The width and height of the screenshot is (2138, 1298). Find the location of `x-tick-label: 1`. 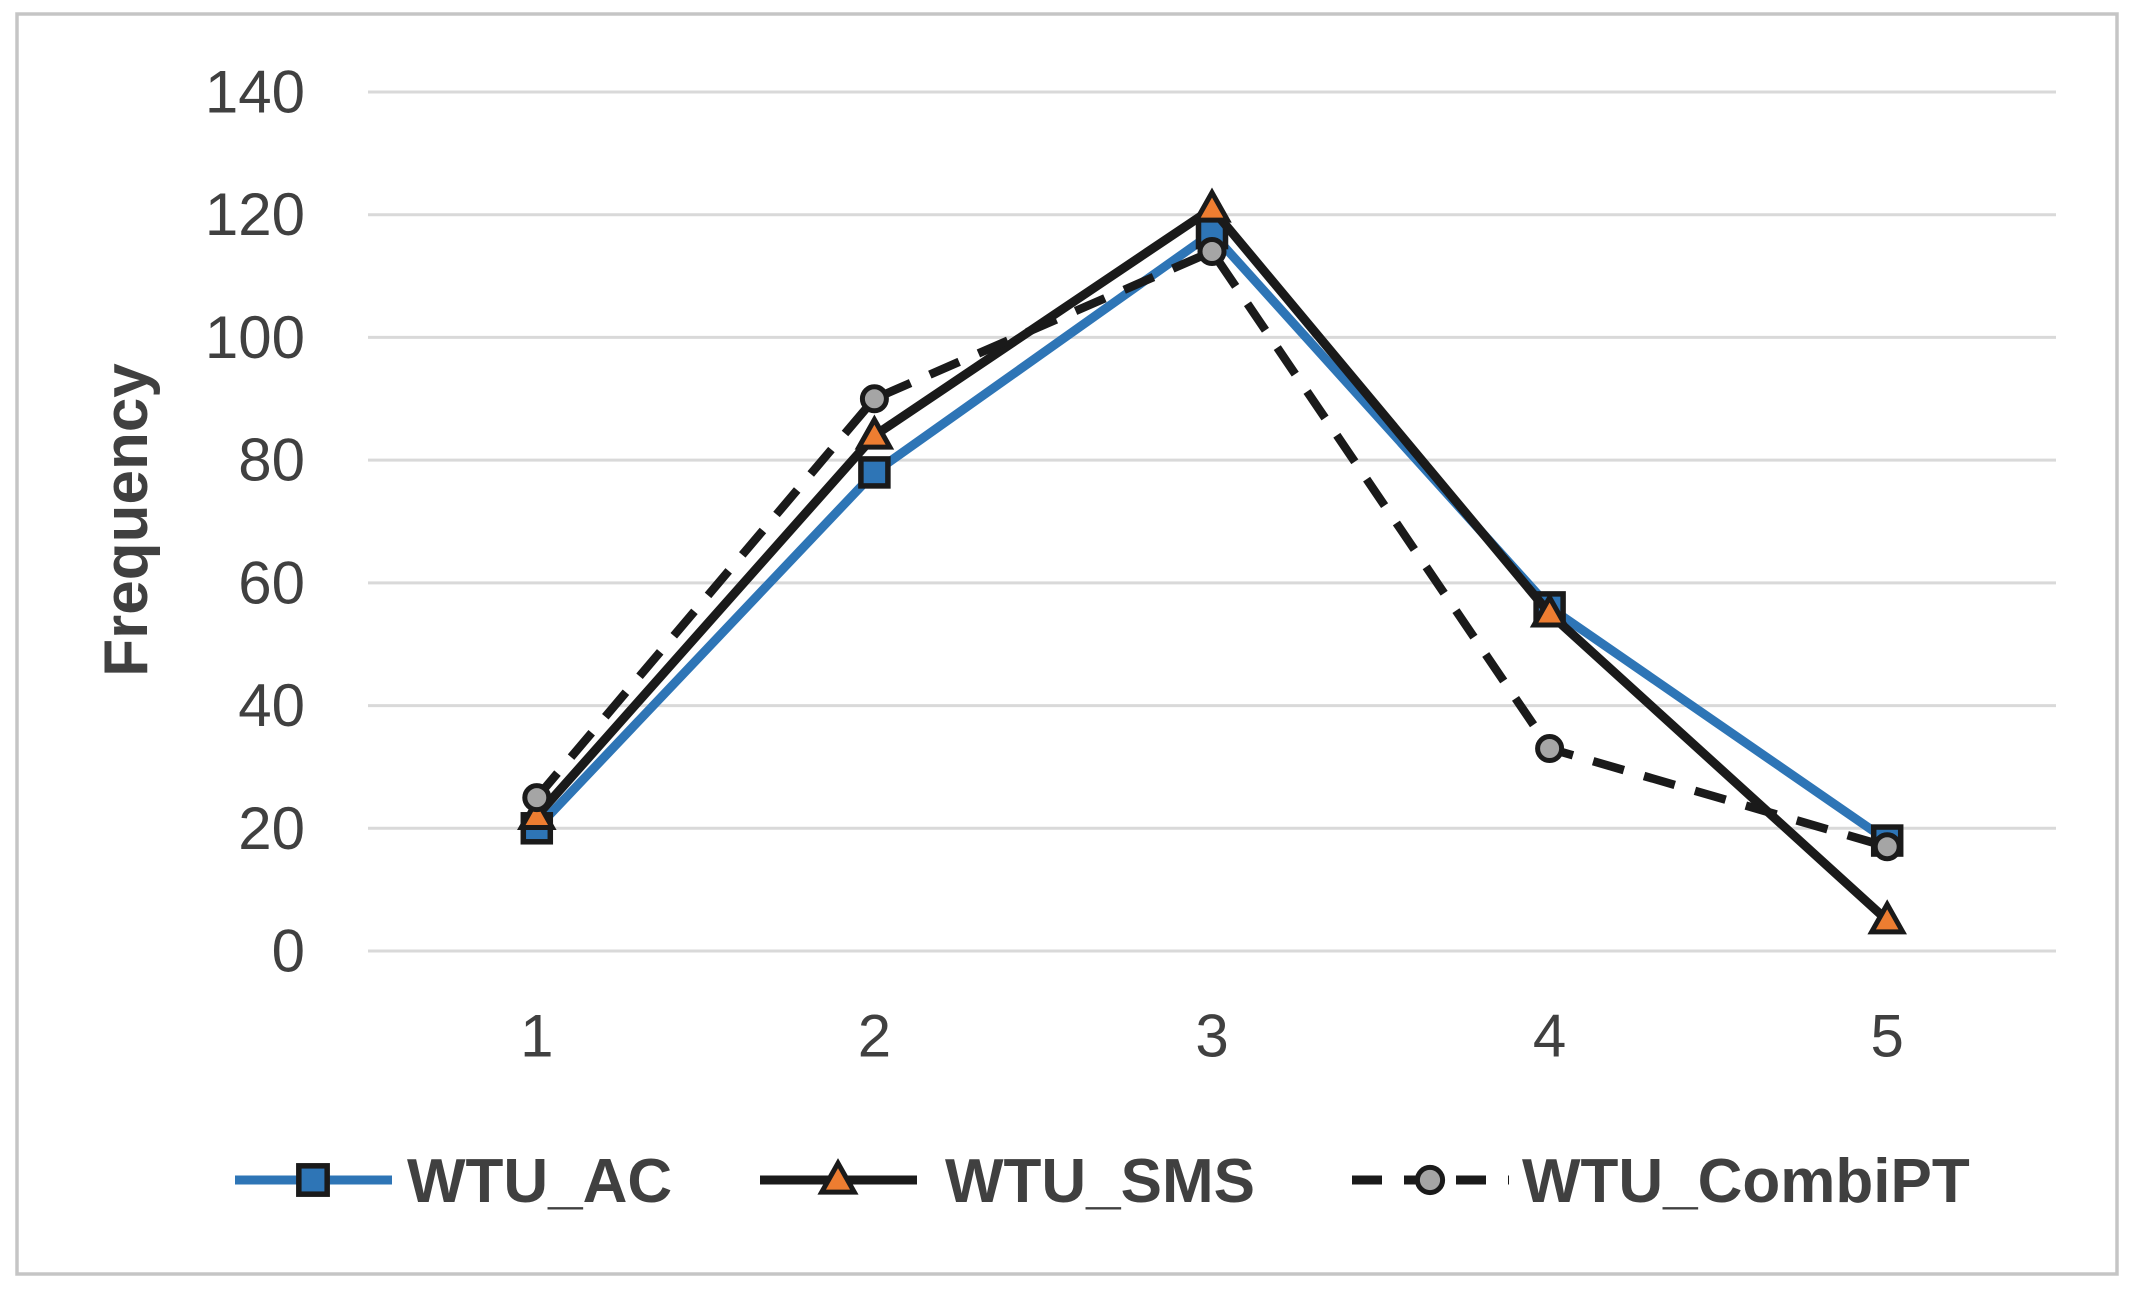

x-tick-label: 1 is located at coordinates (536, 1036).